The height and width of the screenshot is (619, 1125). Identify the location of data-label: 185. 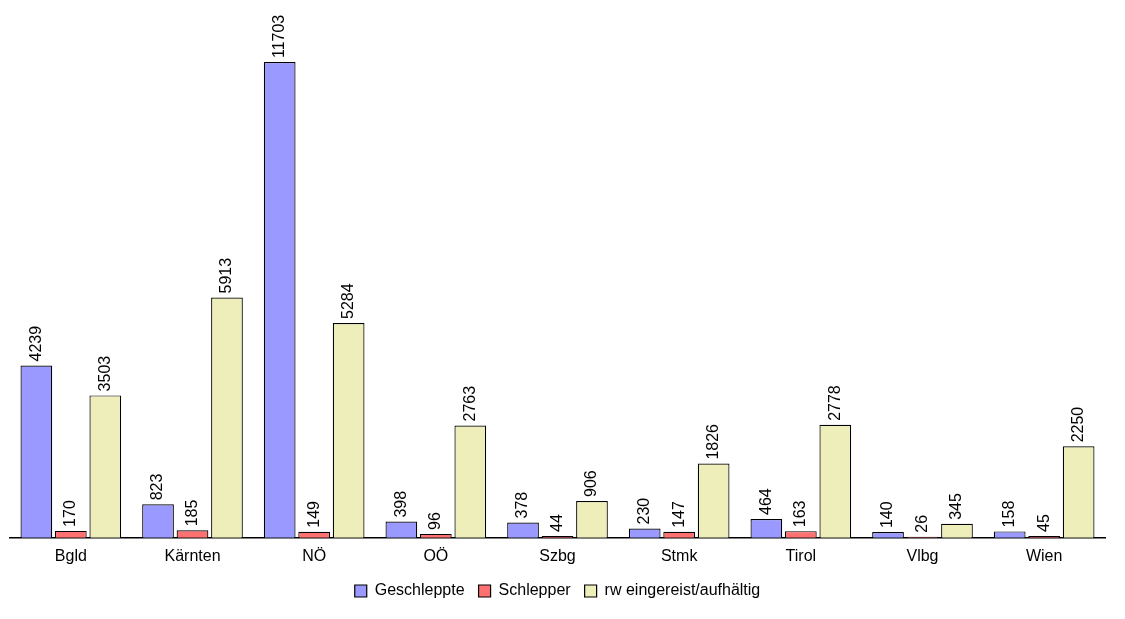
(191, 513).